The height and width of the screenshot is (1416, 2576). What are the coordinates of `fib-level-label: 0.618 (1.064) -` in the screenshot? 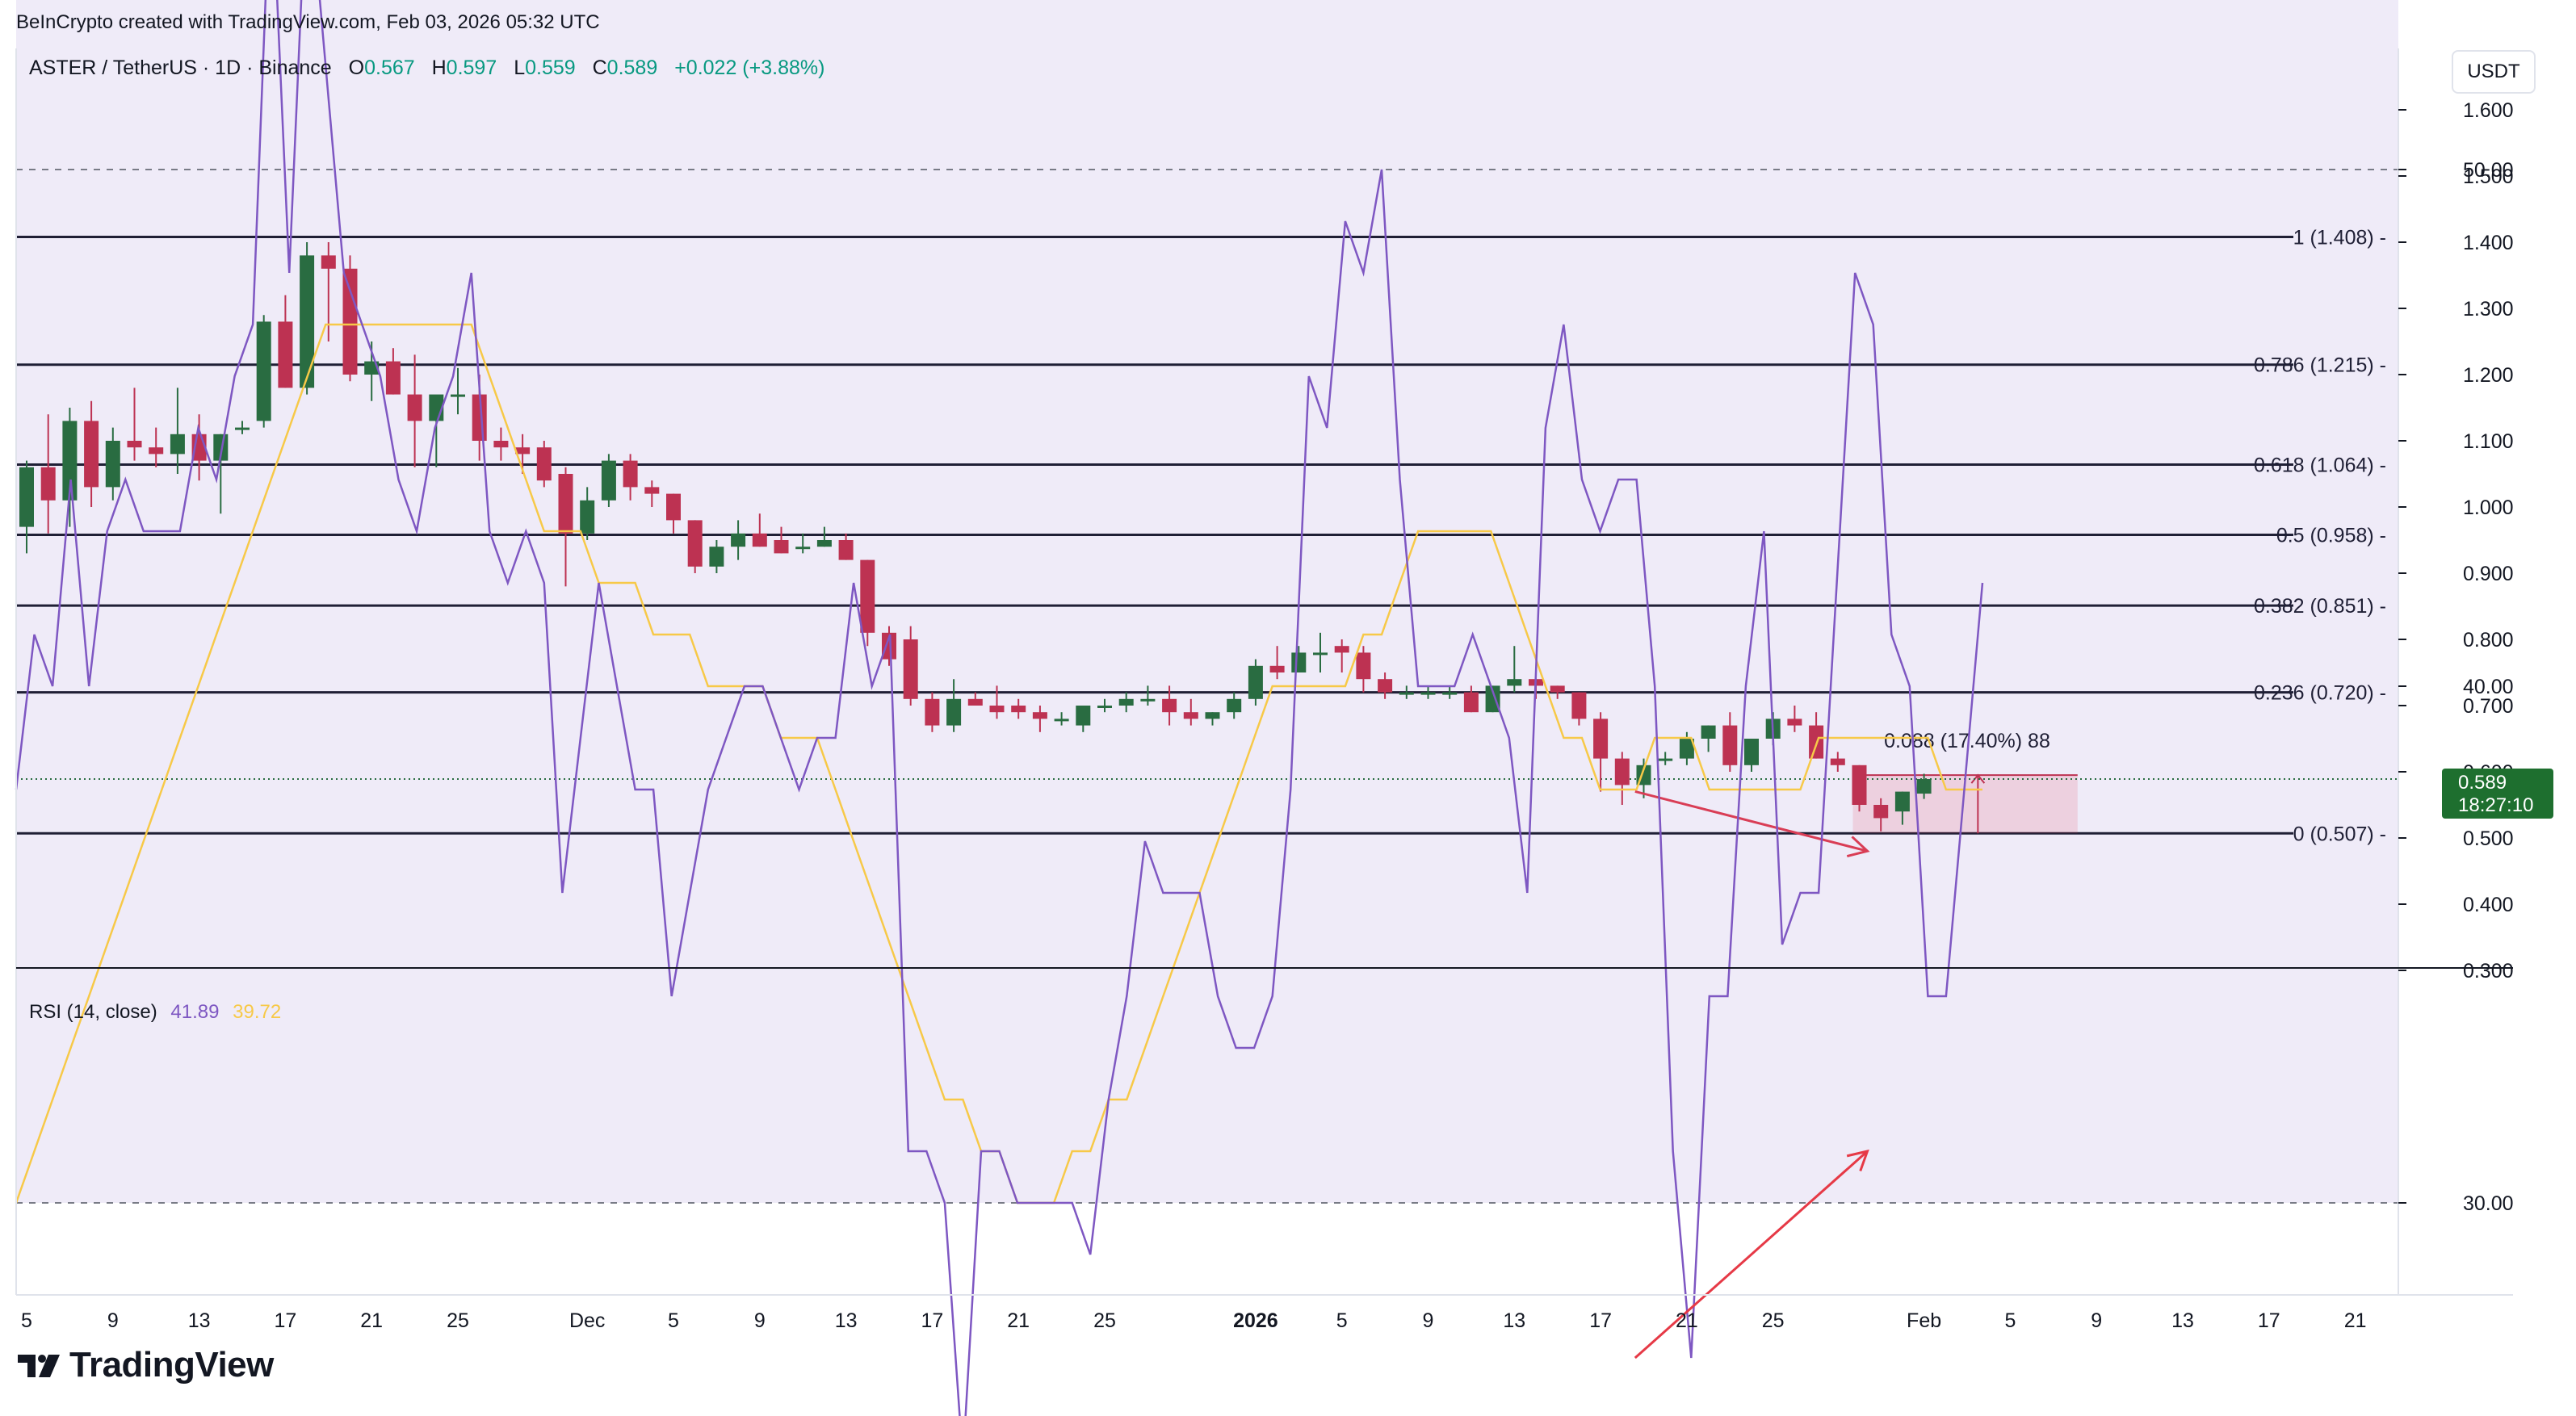 It's located at (2320, 466).